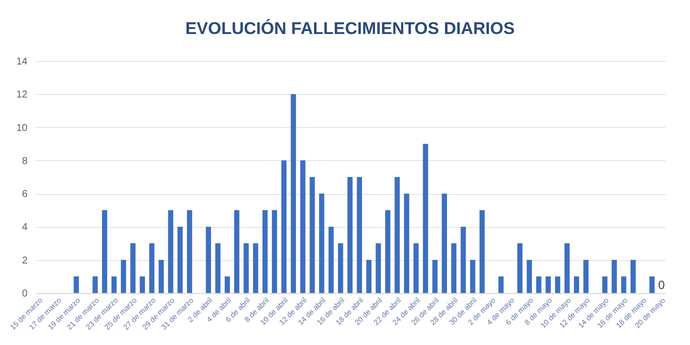 The height and width of the screenshot is (345, 690). I want to click on y-tick-label: 10, so click(22, 128).